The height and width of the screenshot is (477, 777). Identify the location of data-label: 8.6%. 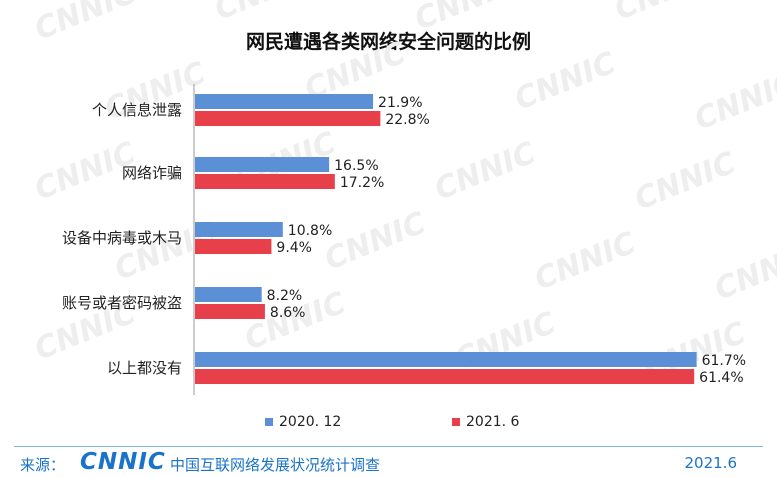
(288, 313).